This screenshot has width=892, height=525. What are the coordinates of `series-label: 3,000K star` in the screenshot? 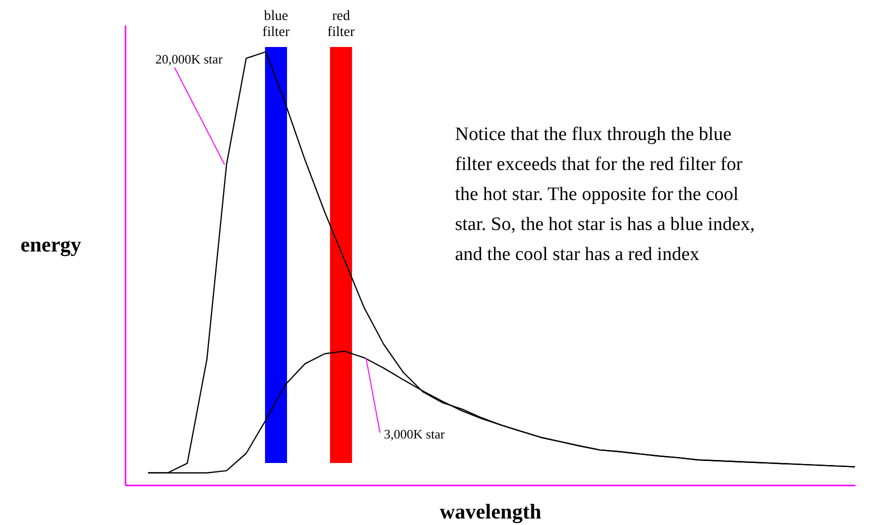 It's located at (415, 434).